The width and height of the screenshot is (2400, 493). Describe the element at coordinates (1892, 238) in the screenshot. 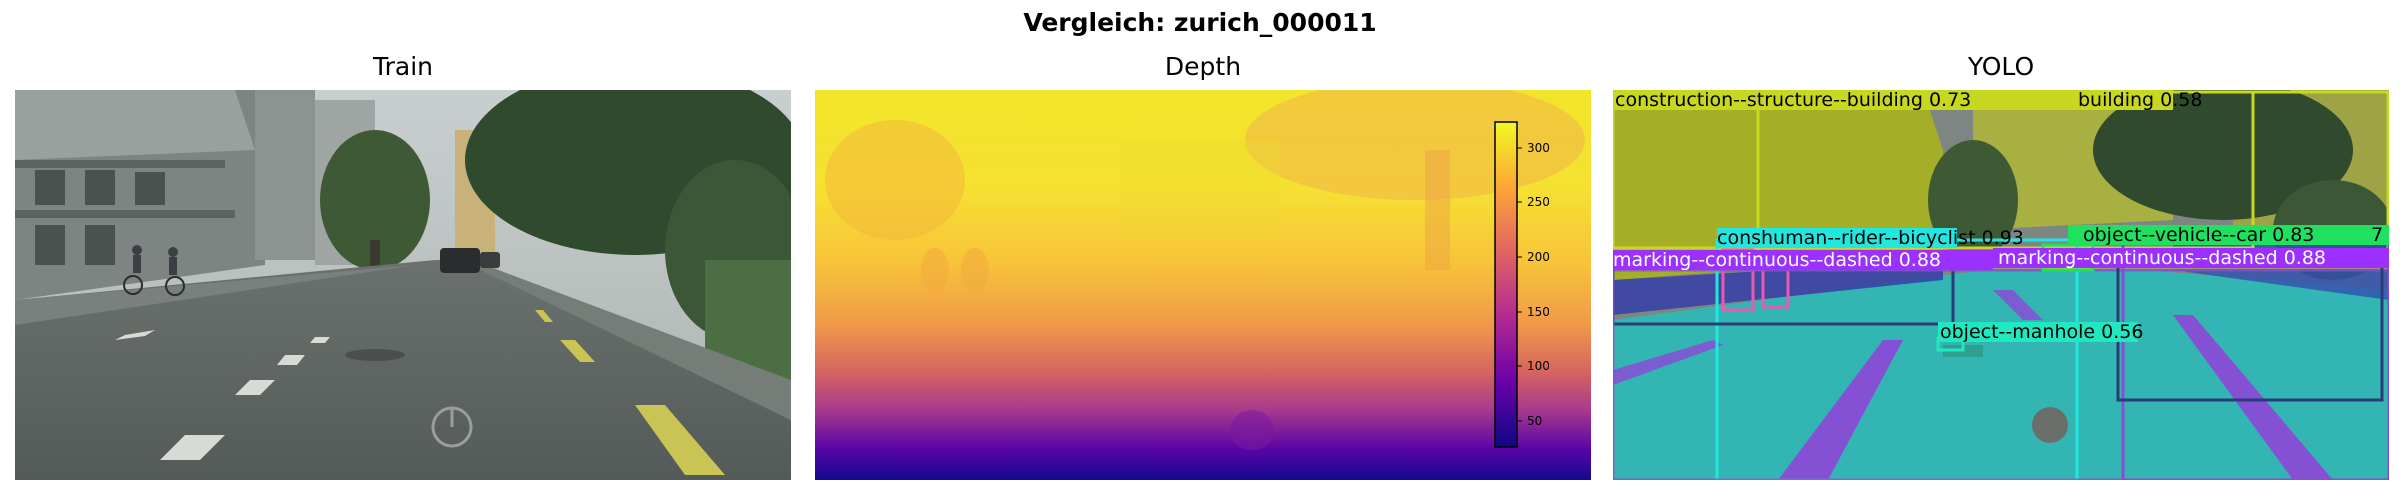

I see `detection-label: human--rider--bicyclist 0.93` at that location.